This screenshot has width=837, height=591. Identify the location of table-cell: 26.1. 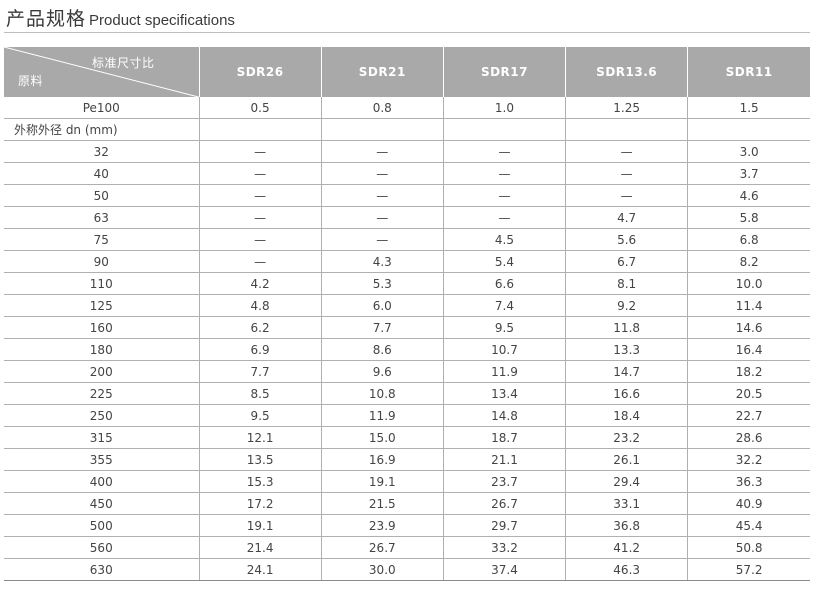
(627, 459).